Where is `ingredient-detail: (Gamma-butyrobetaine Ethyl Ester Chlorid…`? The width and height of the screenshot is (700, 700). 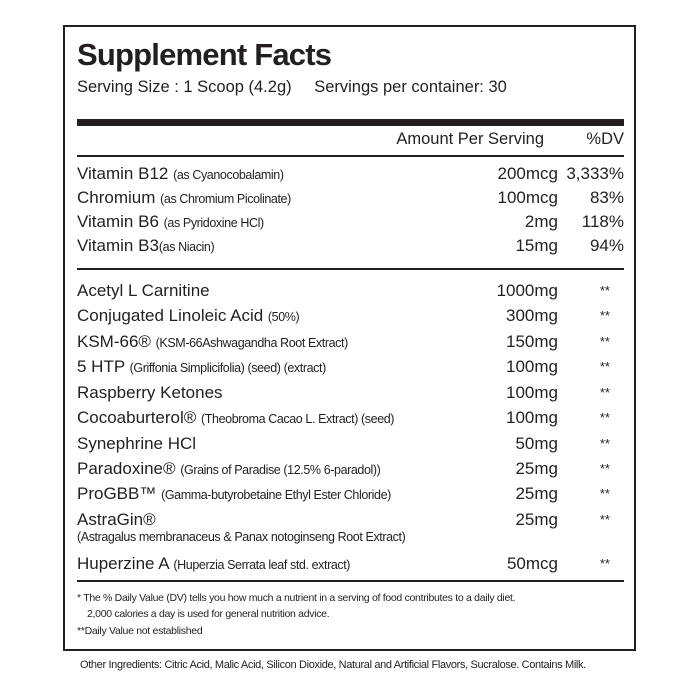 ingredient-detail: (Gamma-butyrobetaine Ethyl Ester Chlorid… is located at coordinates (276, 495).